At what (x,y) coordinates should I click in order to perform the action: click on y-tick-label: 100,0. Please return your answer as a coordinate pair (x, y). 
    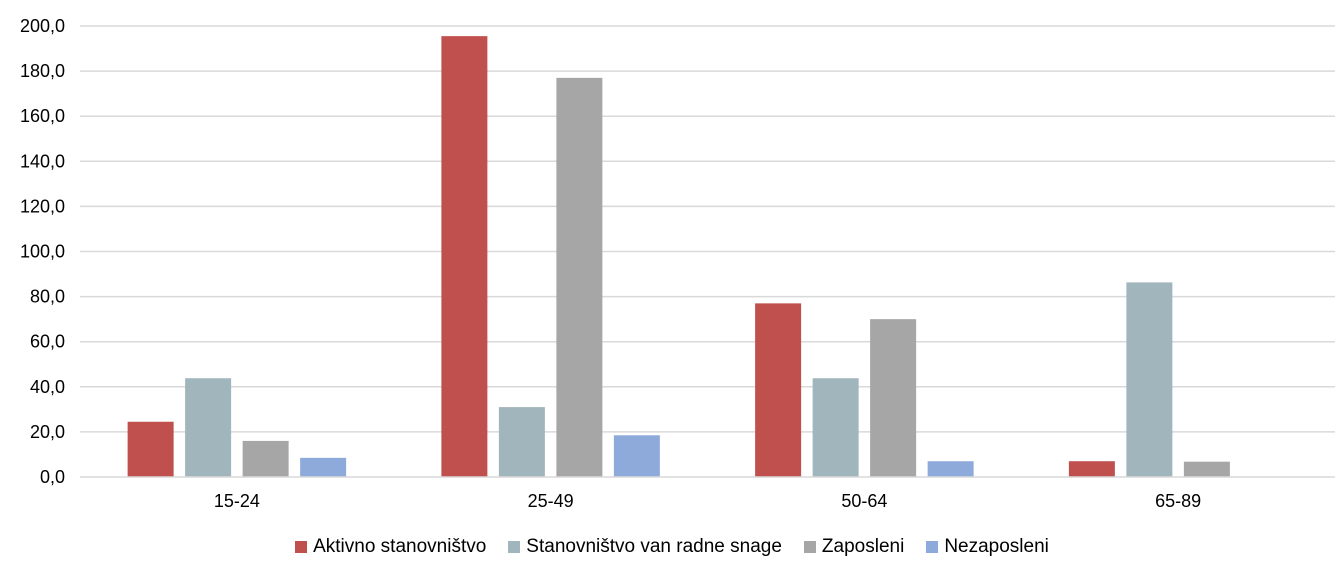
    Looking at the image, I should click on (42, 252).